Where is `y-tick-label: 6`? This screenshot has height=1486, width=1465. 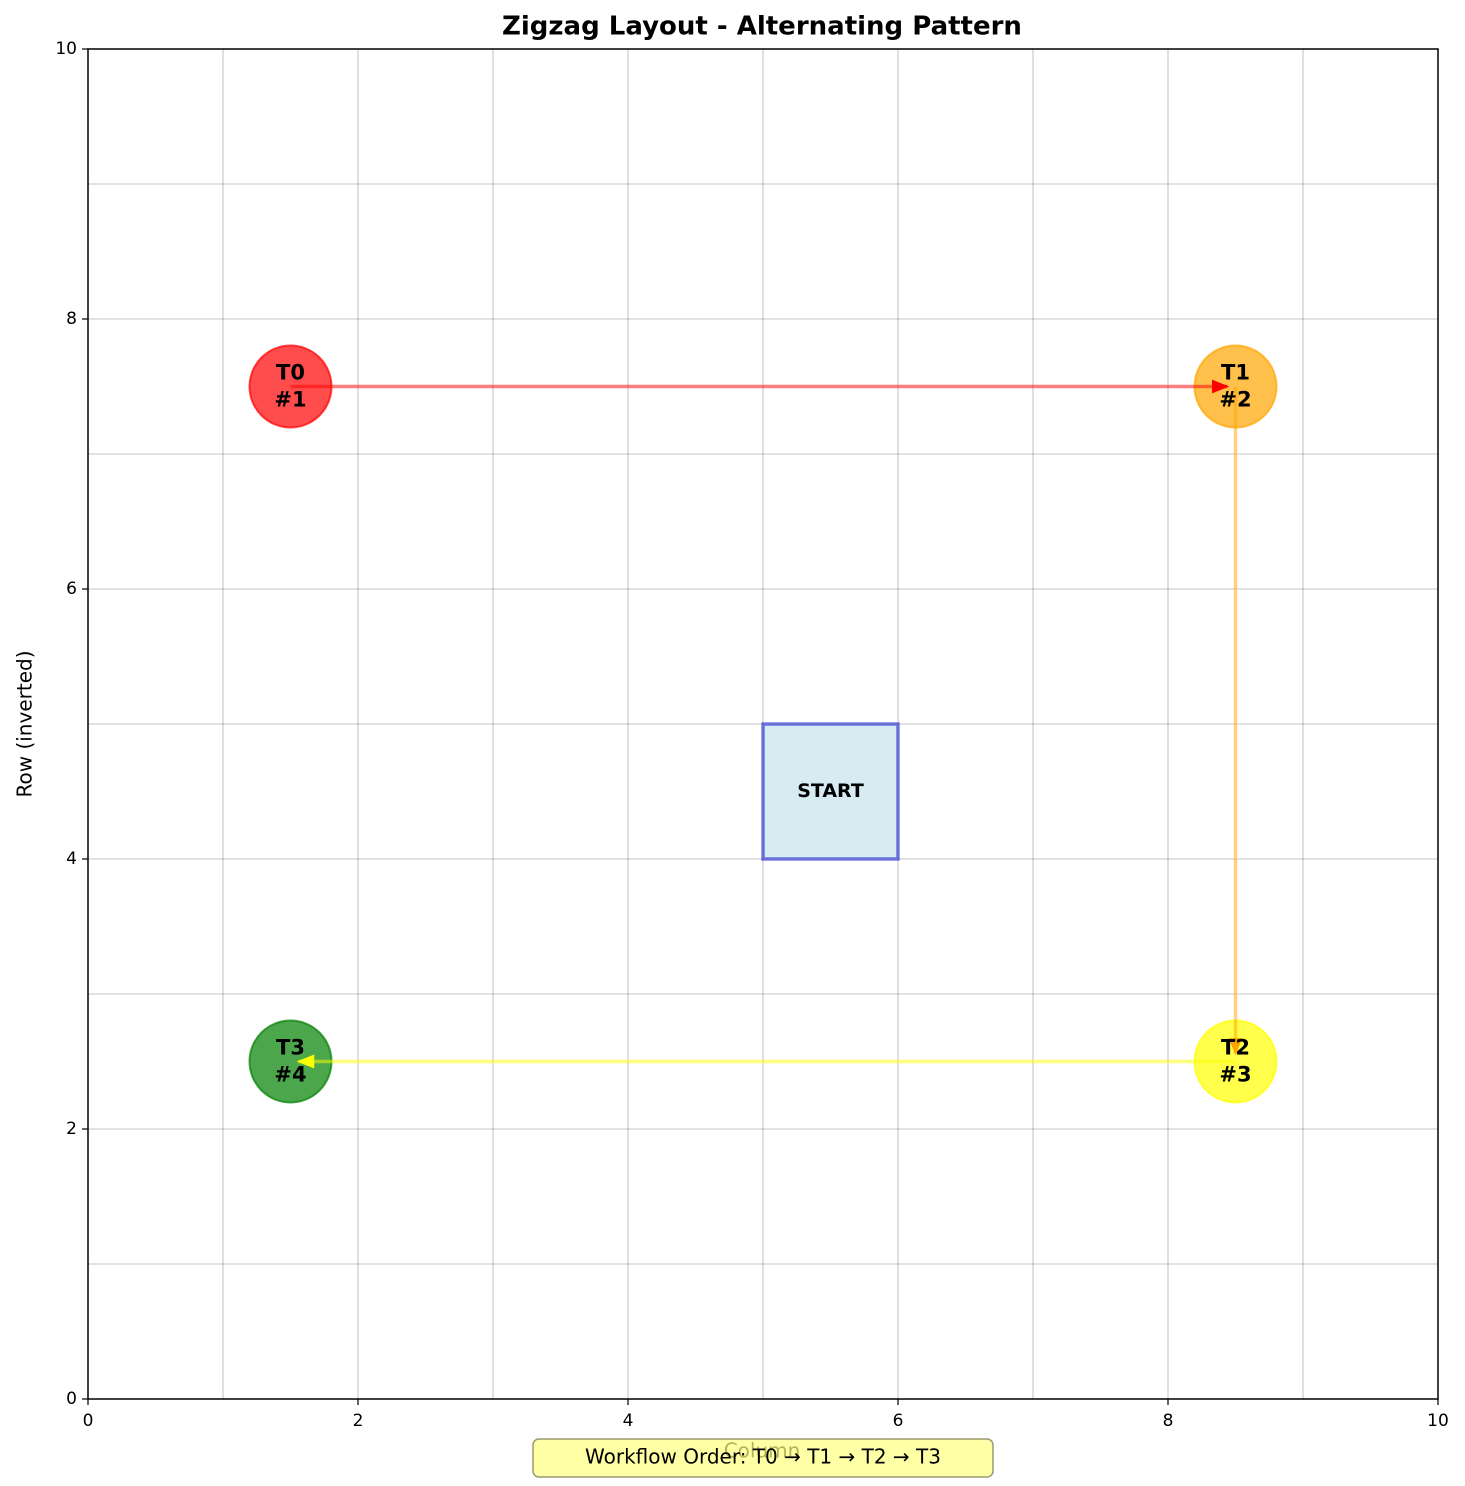 y-tick-label: 6 is located at coordinates (71, 589).